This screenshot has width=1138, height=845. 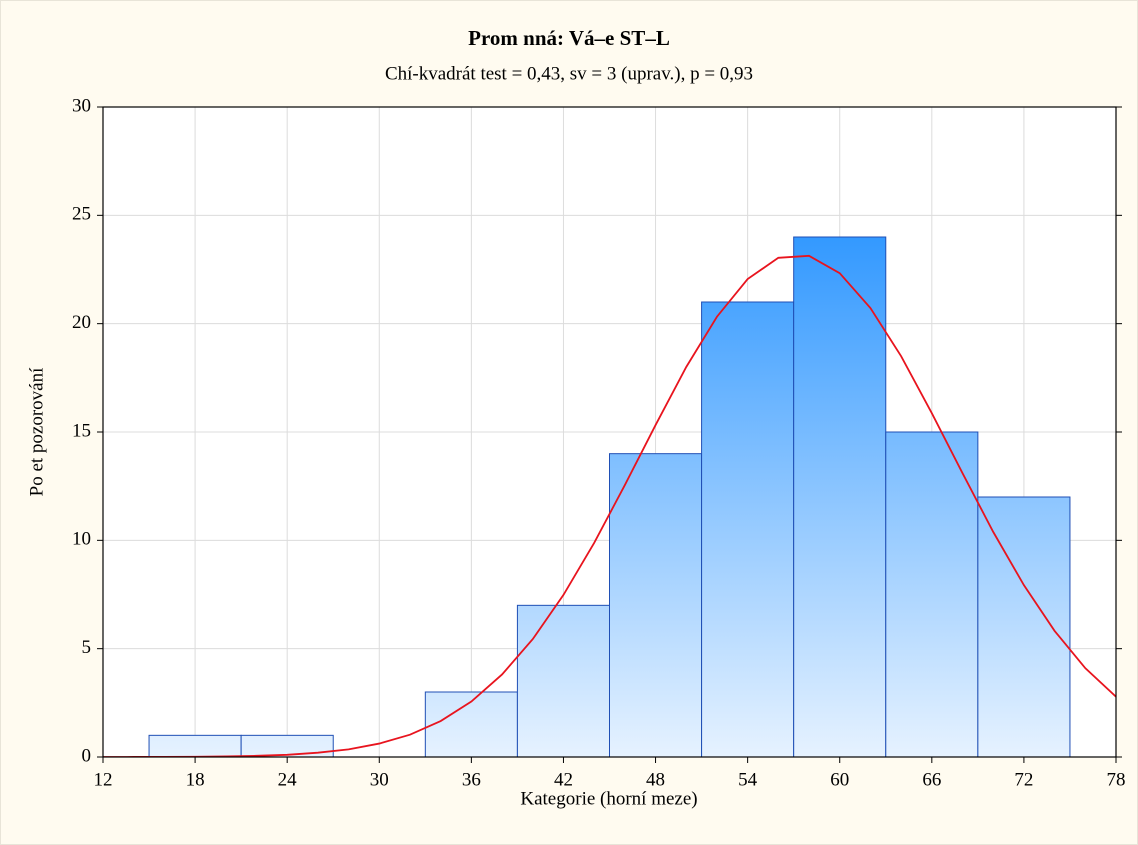 I want to click on y-axis-label: Po et pozorování, so click(x=36, y=431).